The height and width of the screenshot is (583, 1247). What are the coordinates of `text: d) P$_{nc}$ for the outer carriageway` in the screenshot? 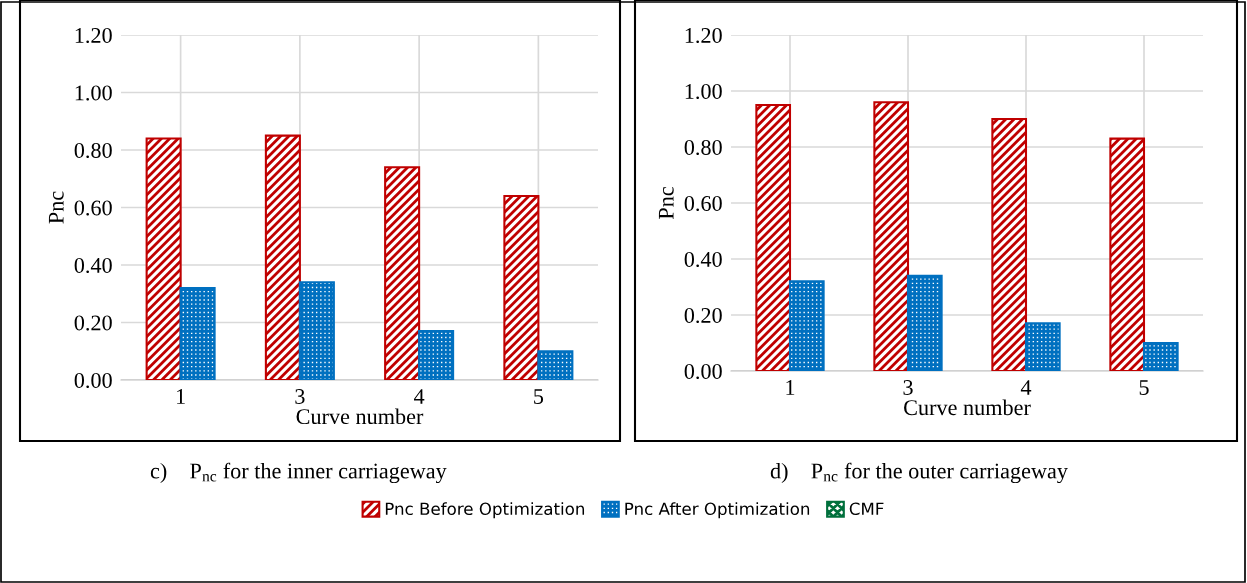 It's located at (919, 473).